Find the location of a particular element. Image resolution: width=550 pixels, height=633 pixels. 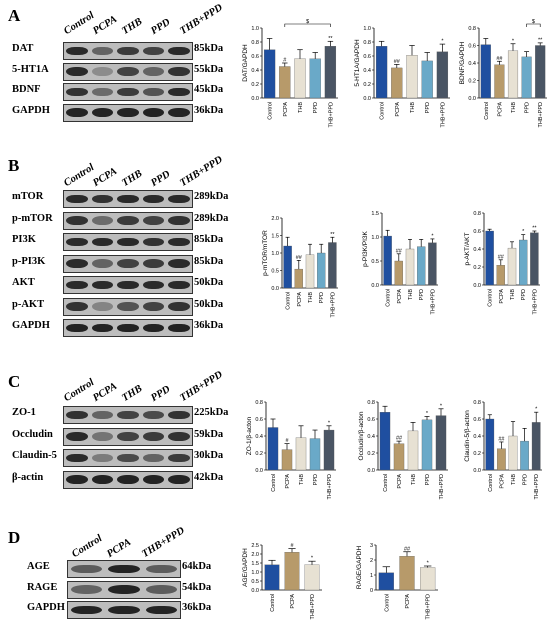

kda-label: 85kDa is located at coordinates (209, 261).